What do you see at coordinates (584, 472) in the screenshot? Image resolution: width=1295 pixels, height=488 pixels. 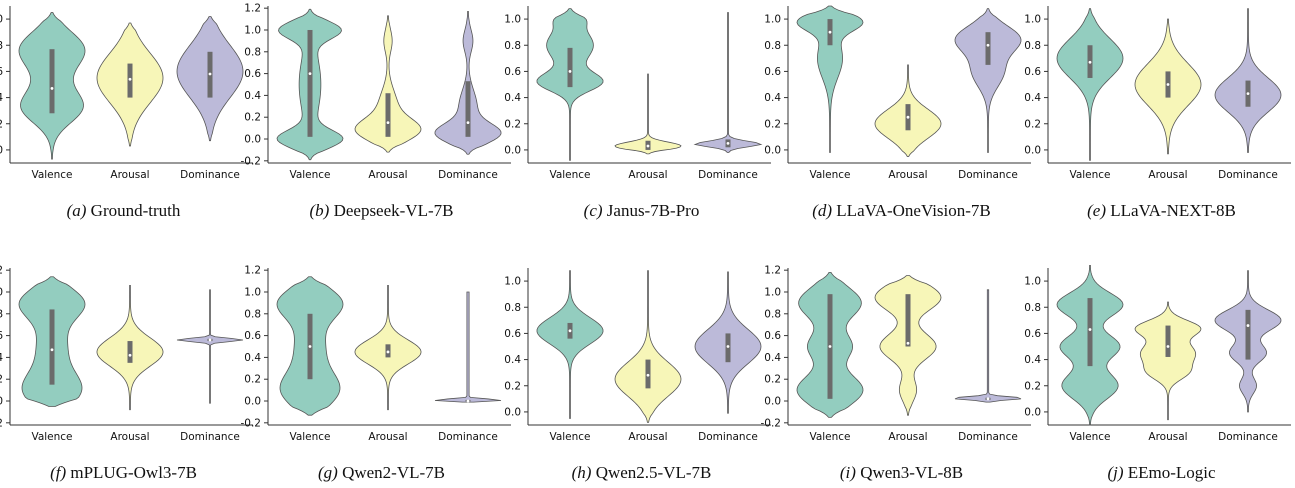 I see `panel-caption-label: (h)` at bounding box center [584, 472].